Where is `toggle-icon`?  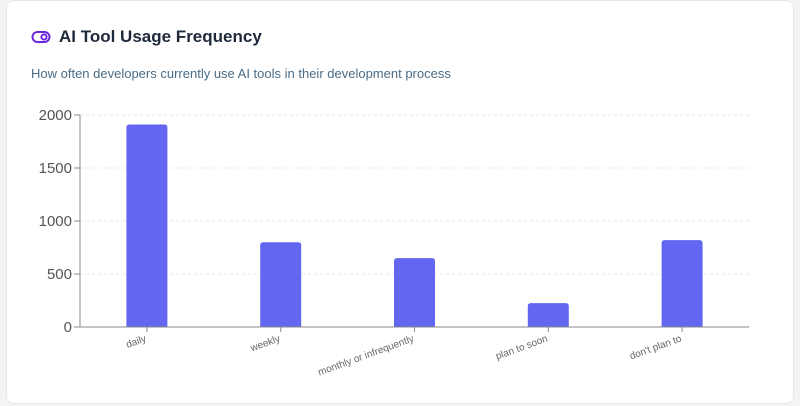 toggle-icon is located at coordinates (41, 37).